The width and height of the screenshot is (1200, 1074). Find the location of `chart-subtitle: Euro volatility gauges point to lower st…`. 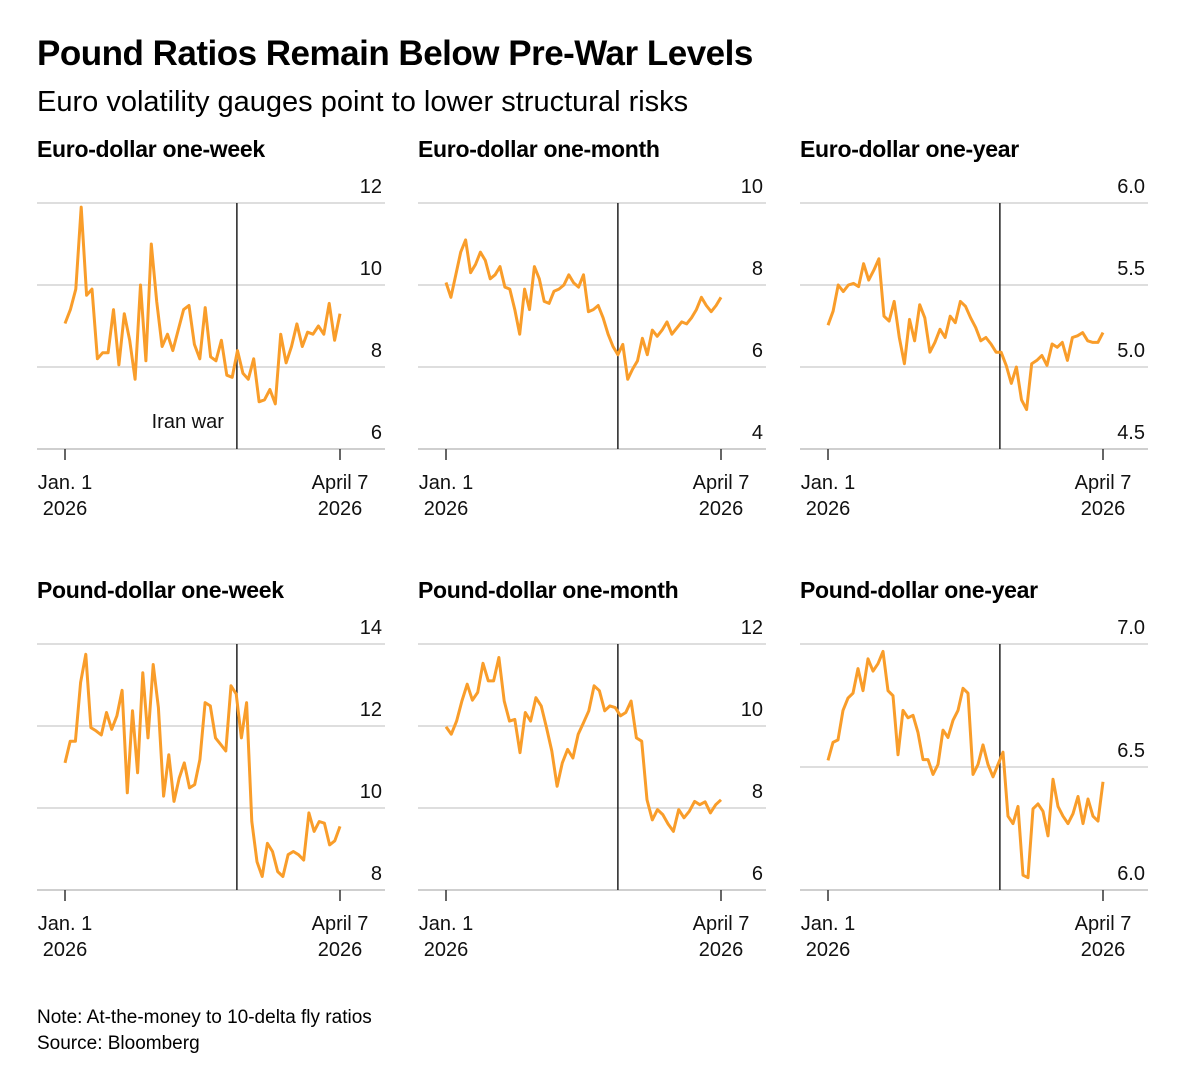

chart-subtitle: Euro volatility gauges point to lower st… is located at coordinates (363, 102).